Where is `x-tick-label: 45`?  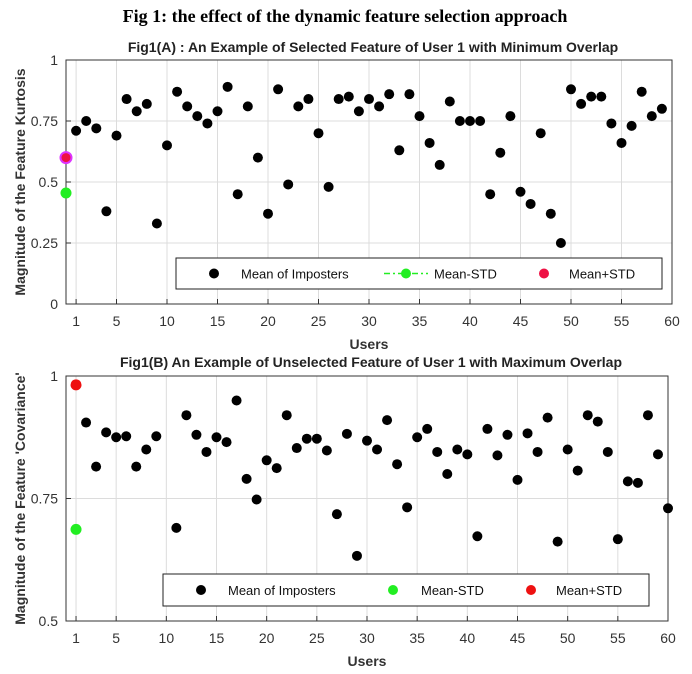
x-tick-label: 45 is located at coordinates (518, 638).